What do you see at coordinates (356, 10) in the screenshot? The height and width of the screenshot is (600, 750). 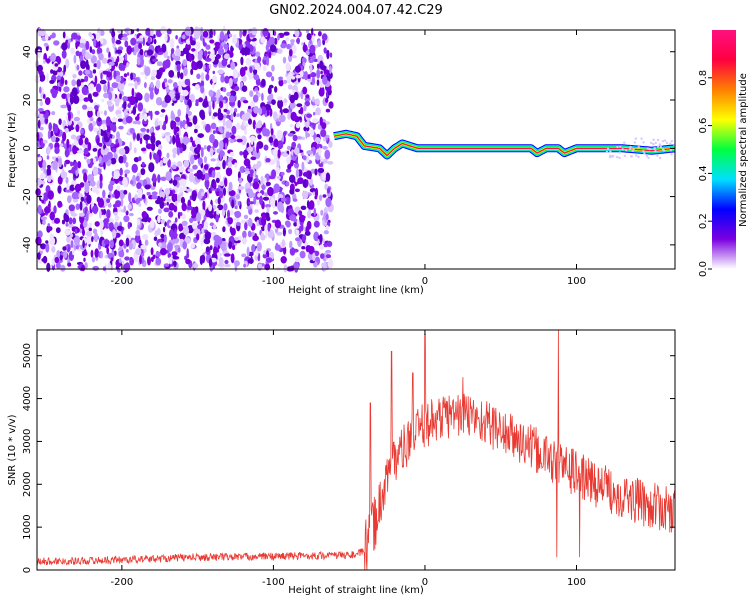 I see `chart-title: GN02.2024.004.07.42.C29` at bounding box center [356, 10].